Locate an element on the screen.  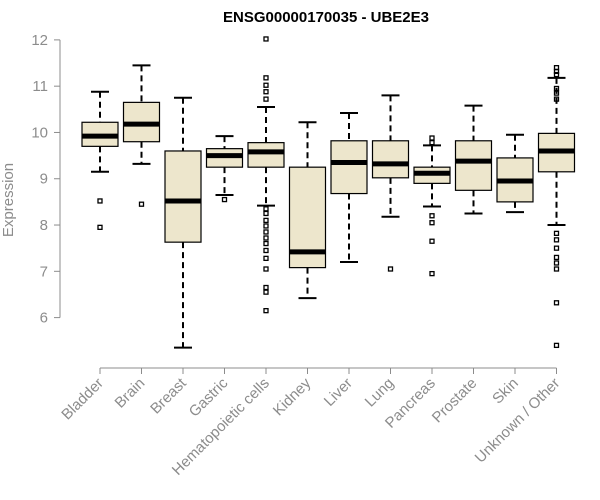
box-brain is located at coordinates (141, 135).